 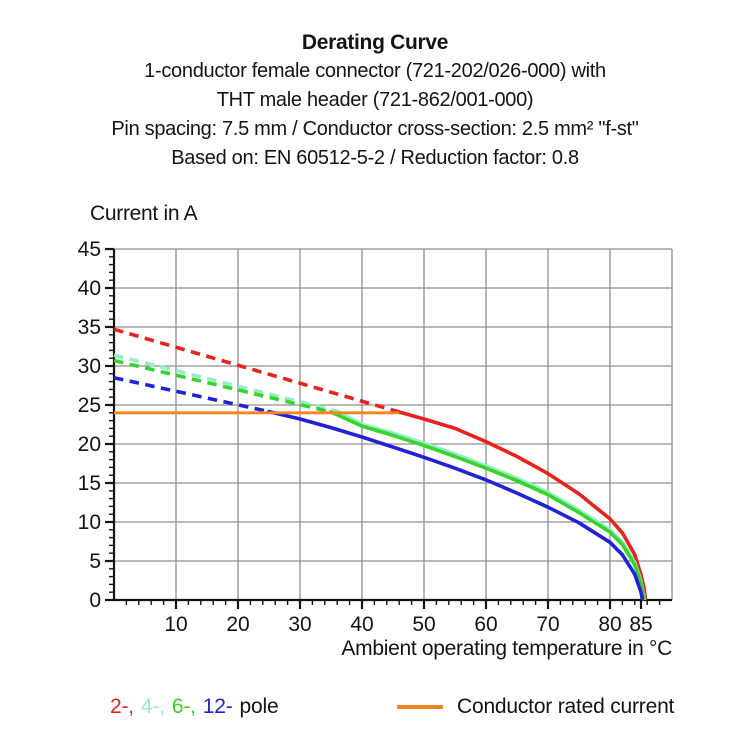 I want to click on legend-pole-4: 4-,, so click(x=152, y=706).